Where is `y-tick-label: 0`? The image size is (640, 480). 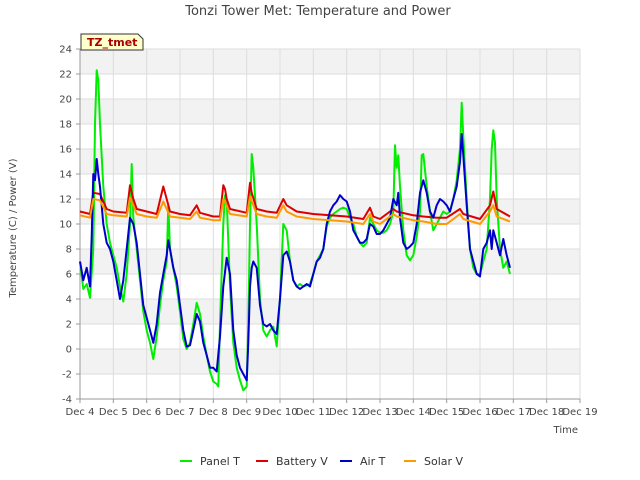 y-tick-label: 0 is located at coordinates (69, 350).